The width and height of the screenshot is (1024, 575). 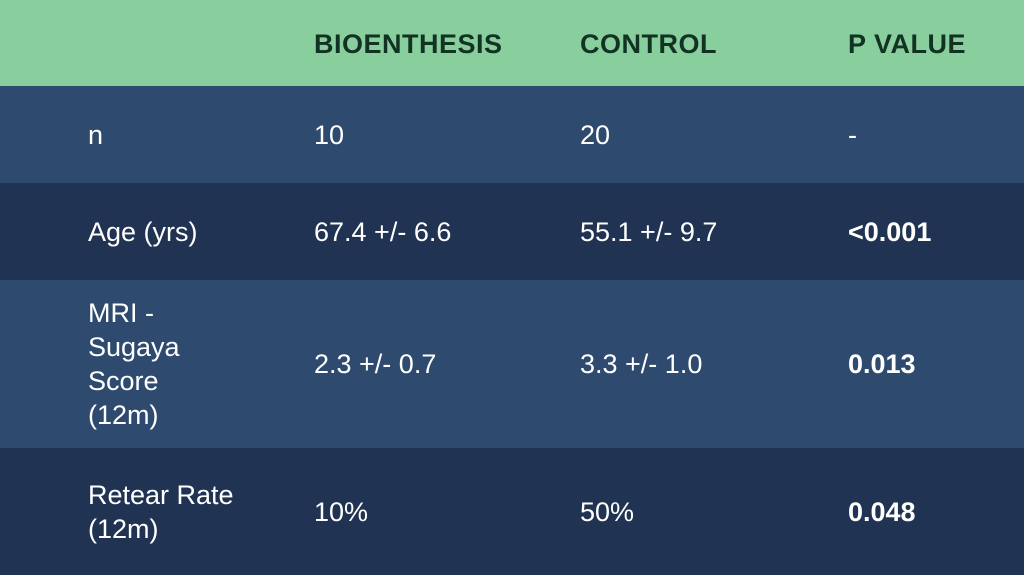 I want to click on control-value: 55.1 +/- 9.7, so click(x=649, y=231).